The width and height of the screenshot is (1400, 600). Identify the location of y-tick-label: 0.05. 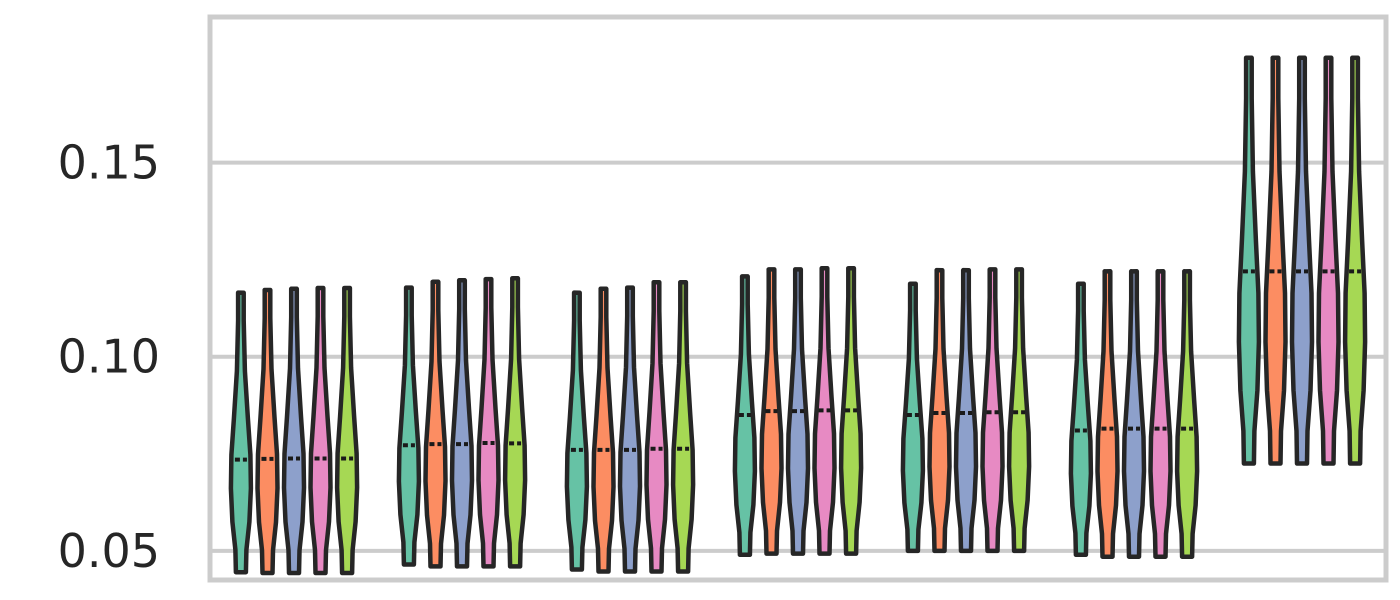
(109, 551).